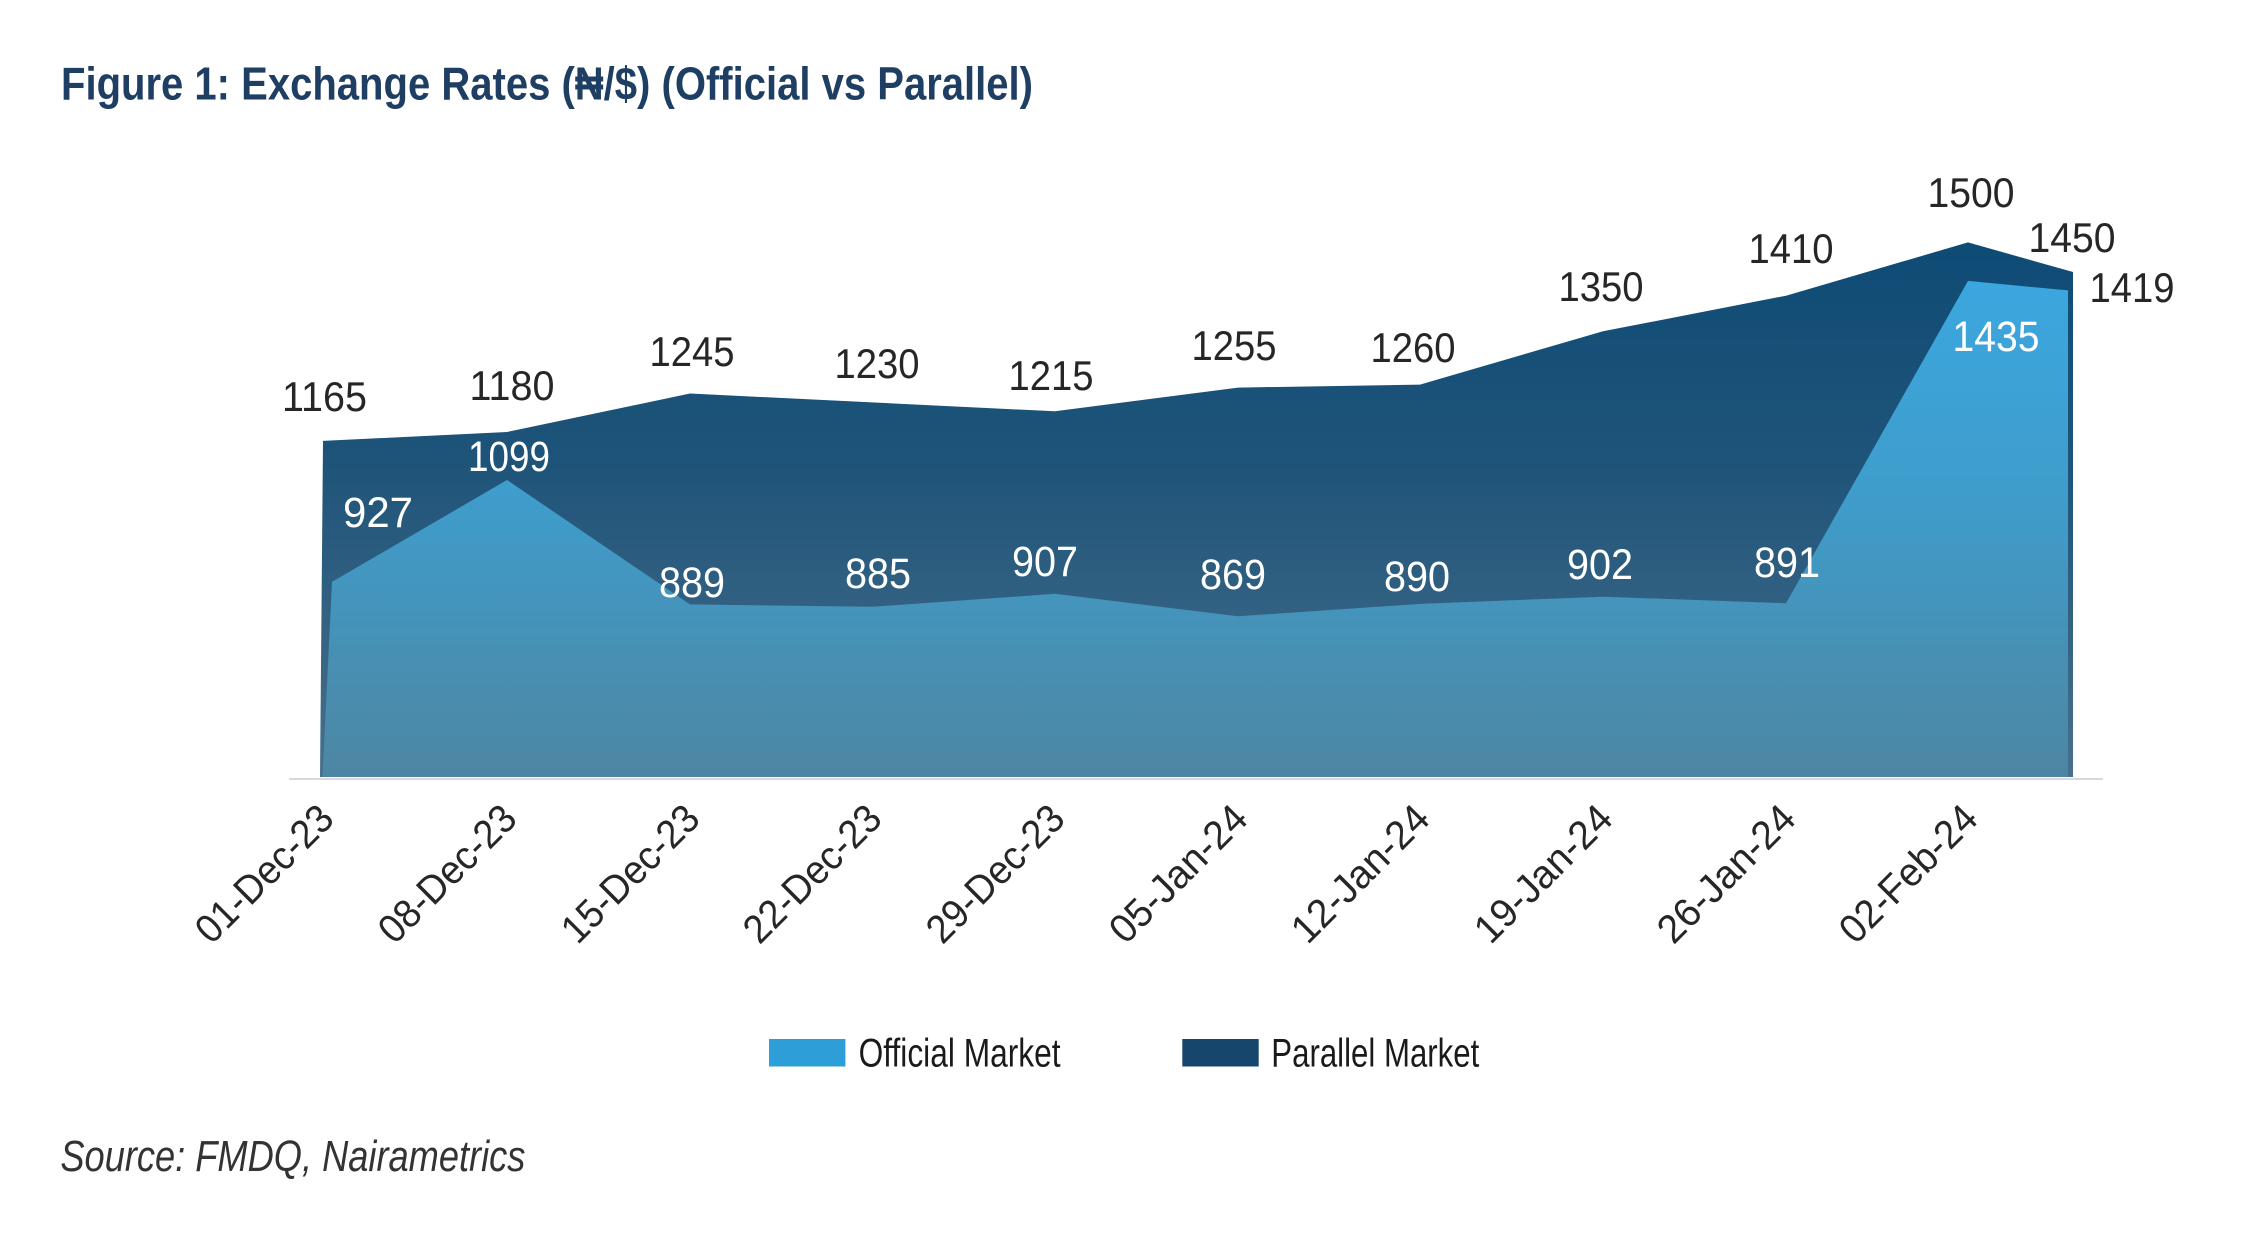 The image size is (2251, 1235). I want to click on svg-text: 890, so click(1417, 577).